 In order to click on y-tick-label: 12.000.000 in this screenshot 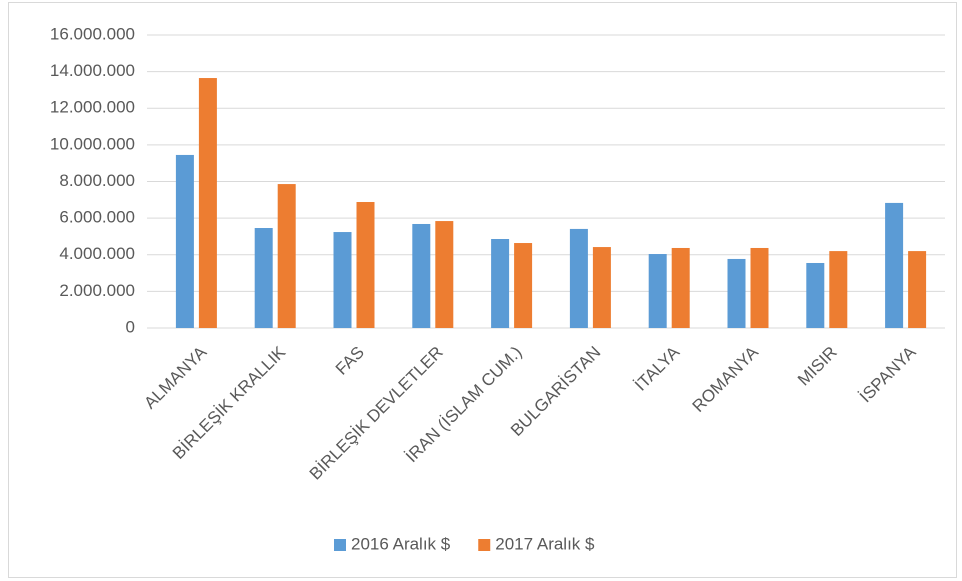, I will do `click(92, 107)`.